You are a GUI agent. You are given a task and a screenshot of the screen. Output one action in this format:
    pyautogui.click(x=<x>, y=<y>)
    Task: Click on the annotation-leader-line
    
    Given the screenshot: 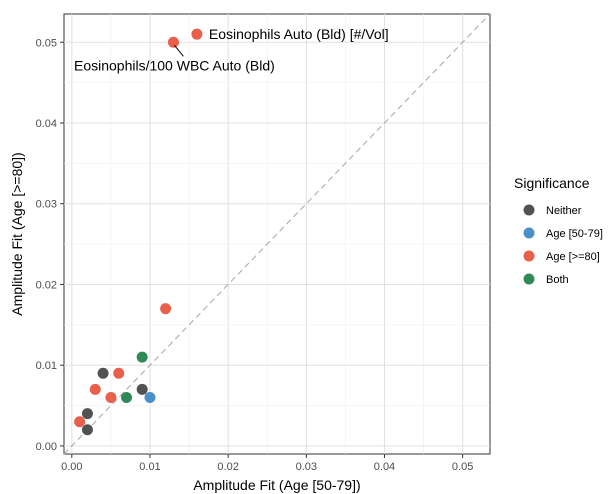 What is the action you would take?
    pyautogui.click(x=179, y=50)
    